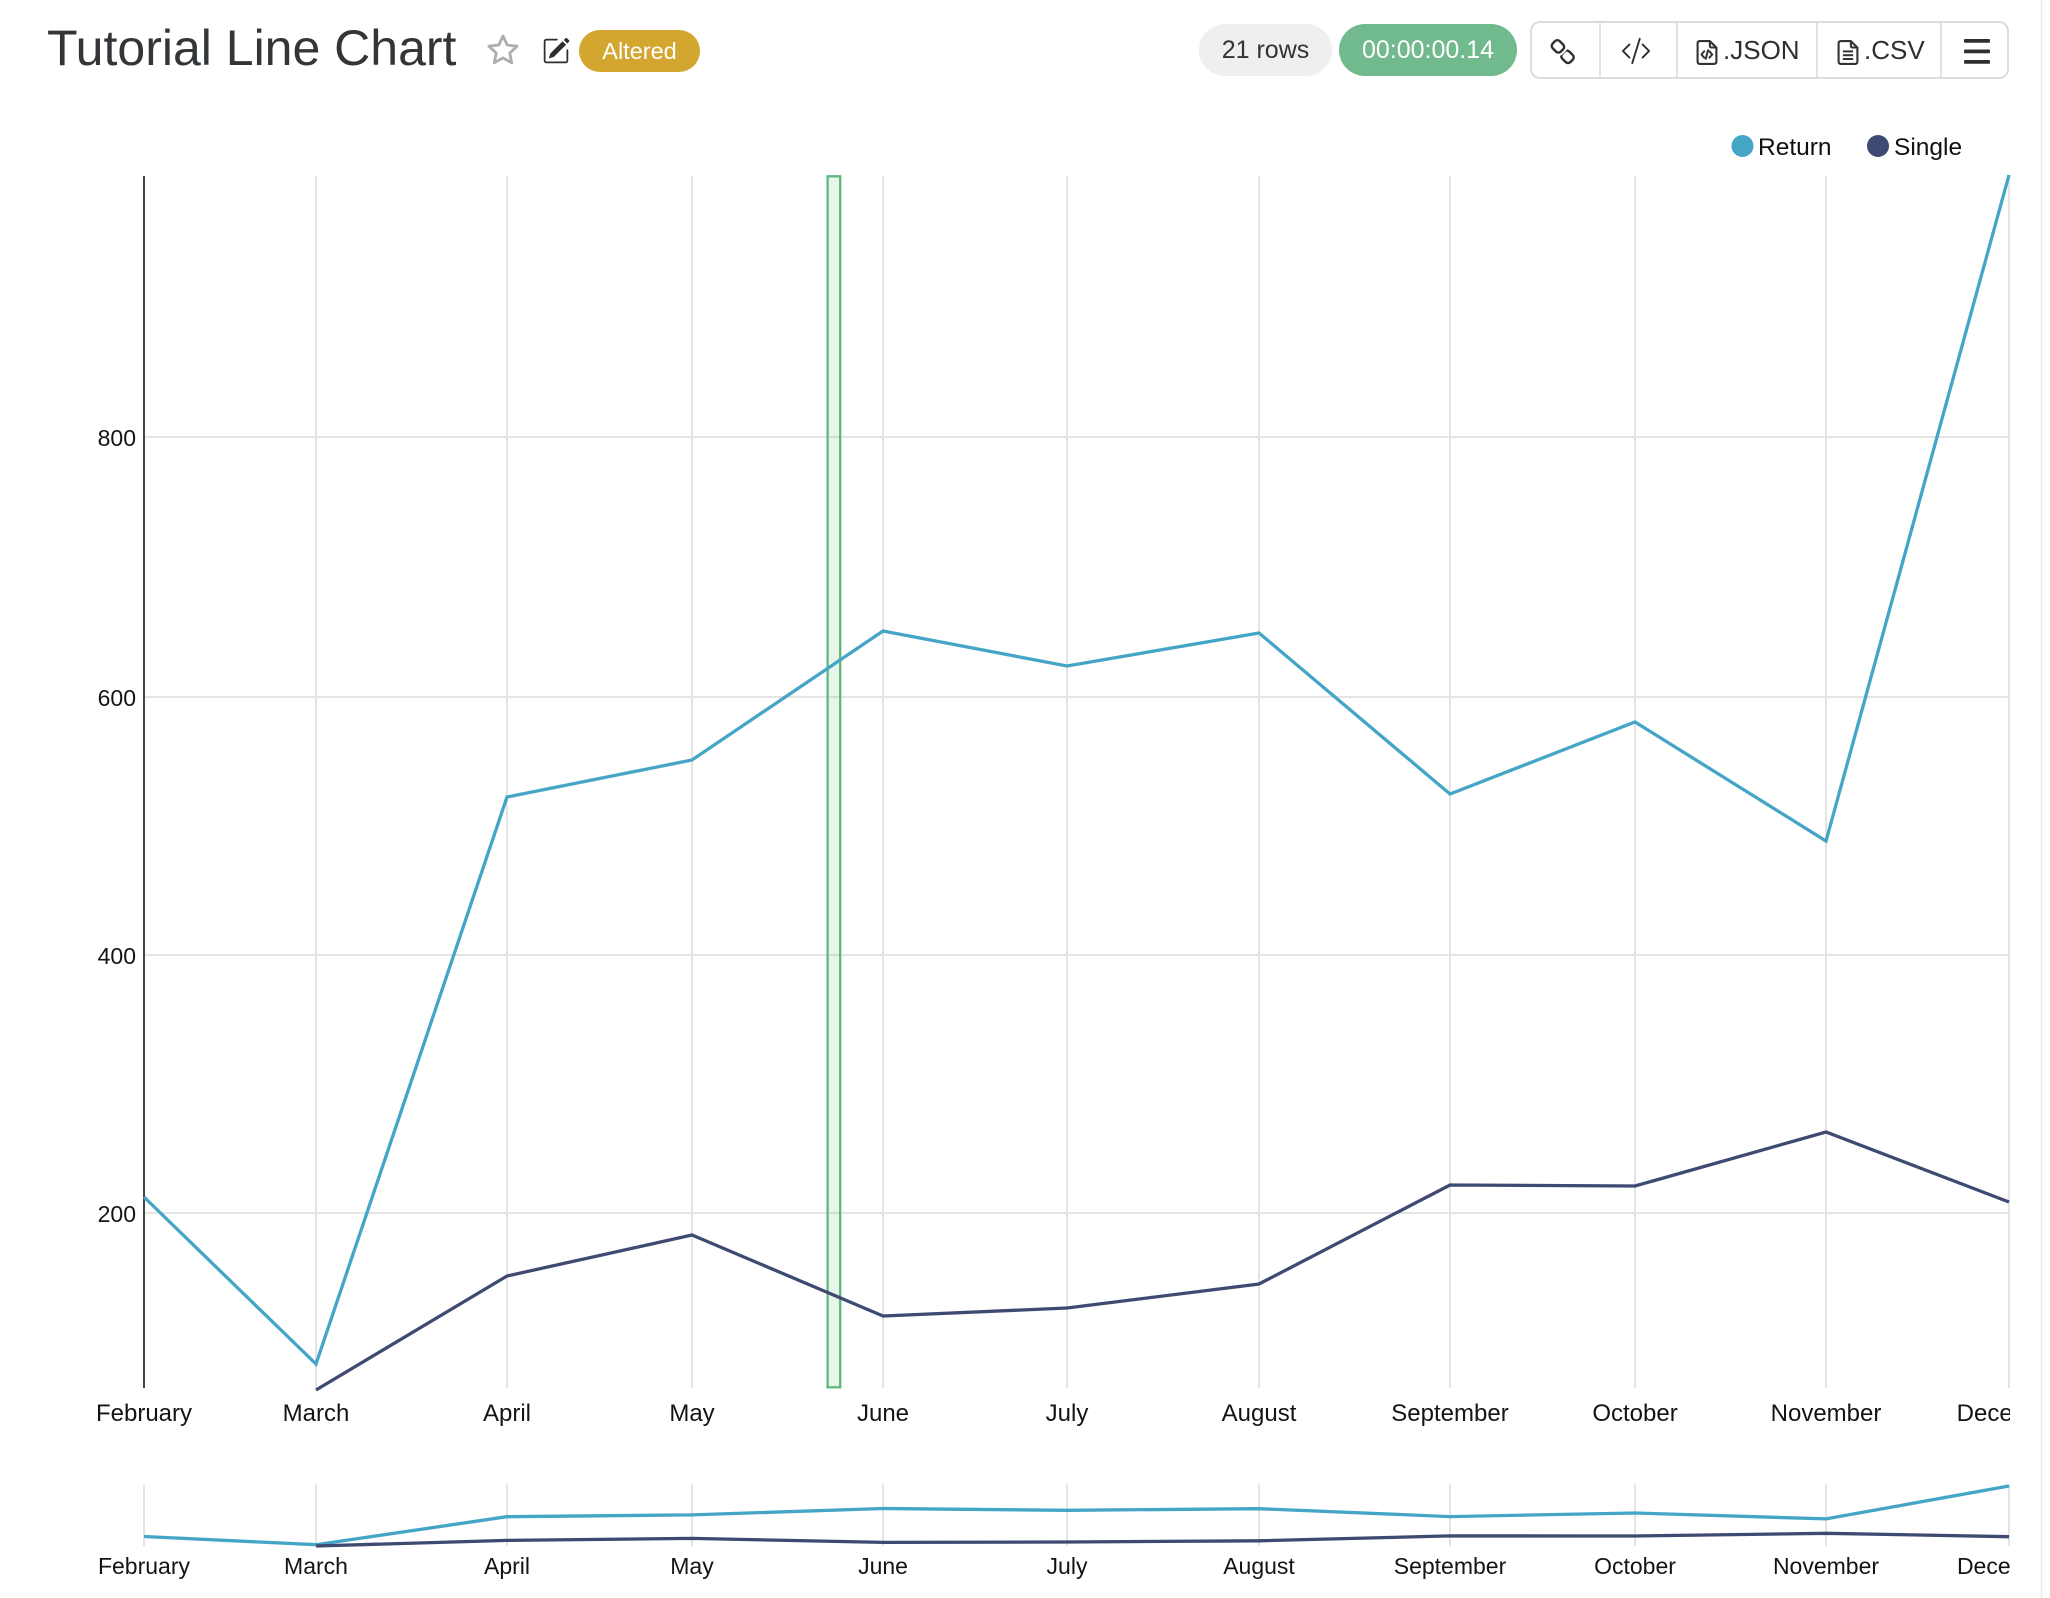  Describe the element at coordinates (117, 1214) in the screenshot. I see `svg-text: 200` at that location.